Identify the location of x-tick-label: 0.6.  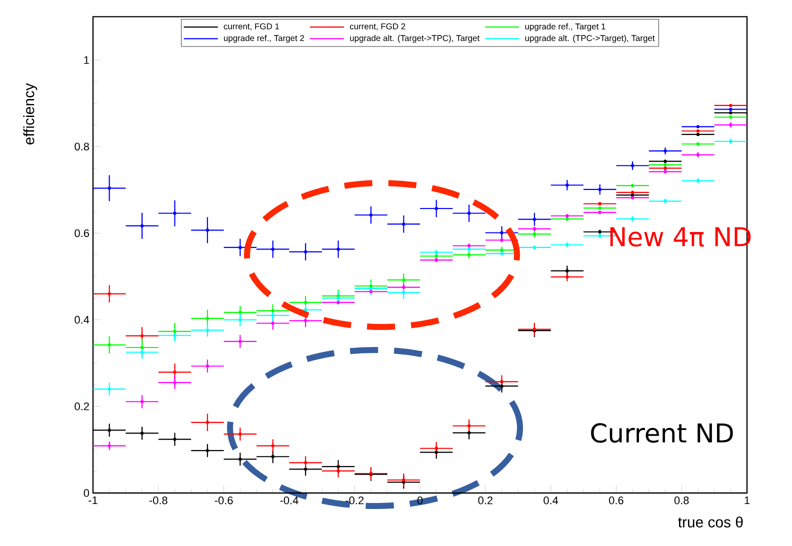
(616, 500).